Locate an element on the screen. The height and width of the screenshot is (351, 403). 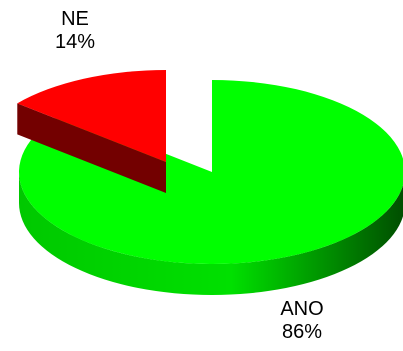
slice-label-ano-name: ANO is located at coordinates (302, 309).